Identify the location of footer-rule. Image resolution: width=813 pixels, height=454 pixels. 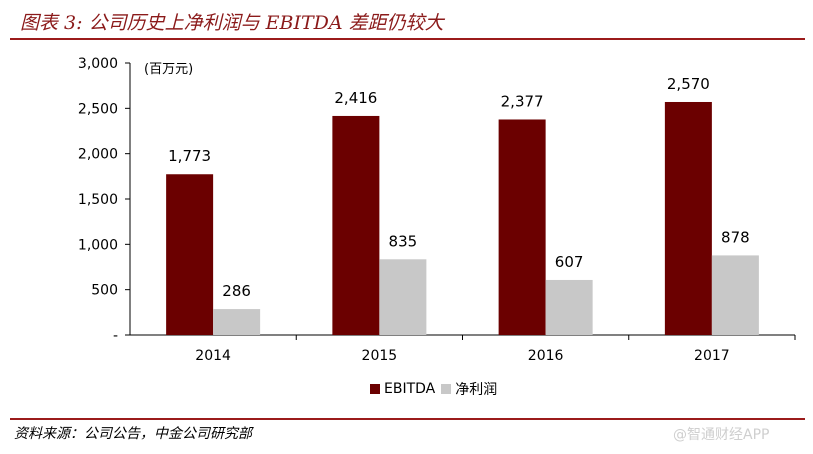
(407, 419).